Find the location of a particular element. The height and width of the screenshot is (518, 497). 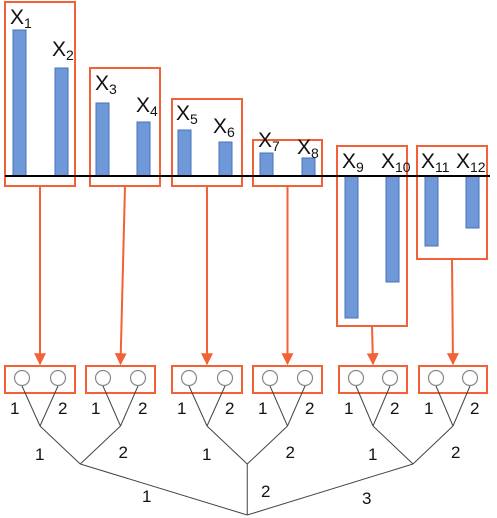

variable-sub: 6 is located at coordinates (231, 132).